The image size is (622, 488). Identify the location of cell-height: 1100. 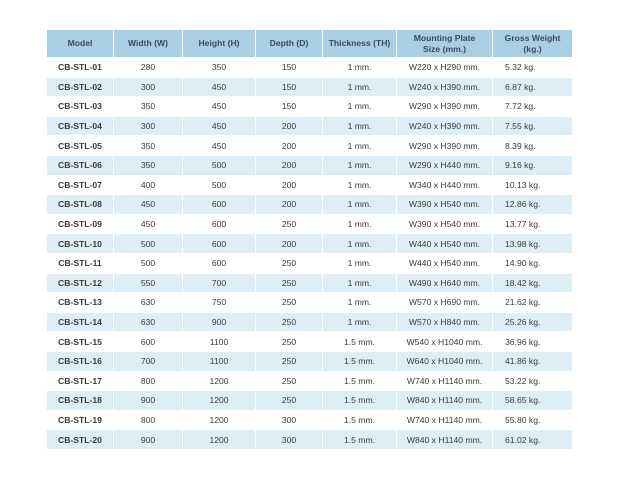
(219, 341).